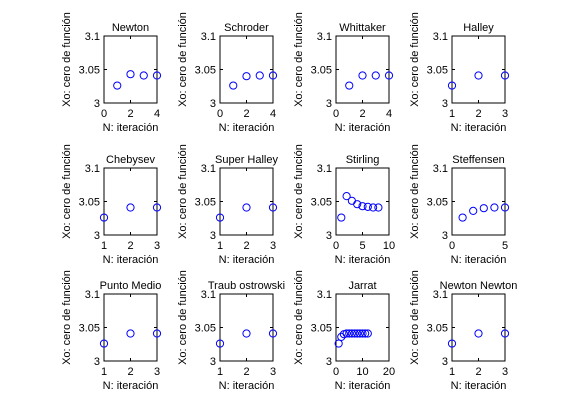 The height and width of the screenshot is (420, 561). I want to click on subplot-title: Jarrat, so click(362, 286).